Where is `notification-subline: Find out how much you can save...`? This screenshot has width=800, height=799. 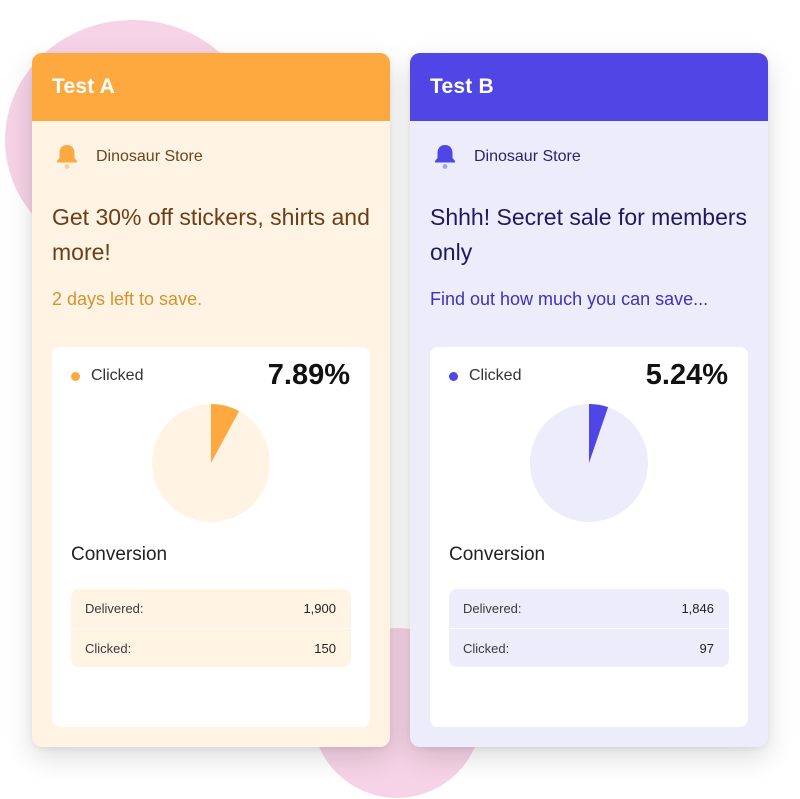
notification-subline: Find out how much you can save... is located at coordinates (569, 299).